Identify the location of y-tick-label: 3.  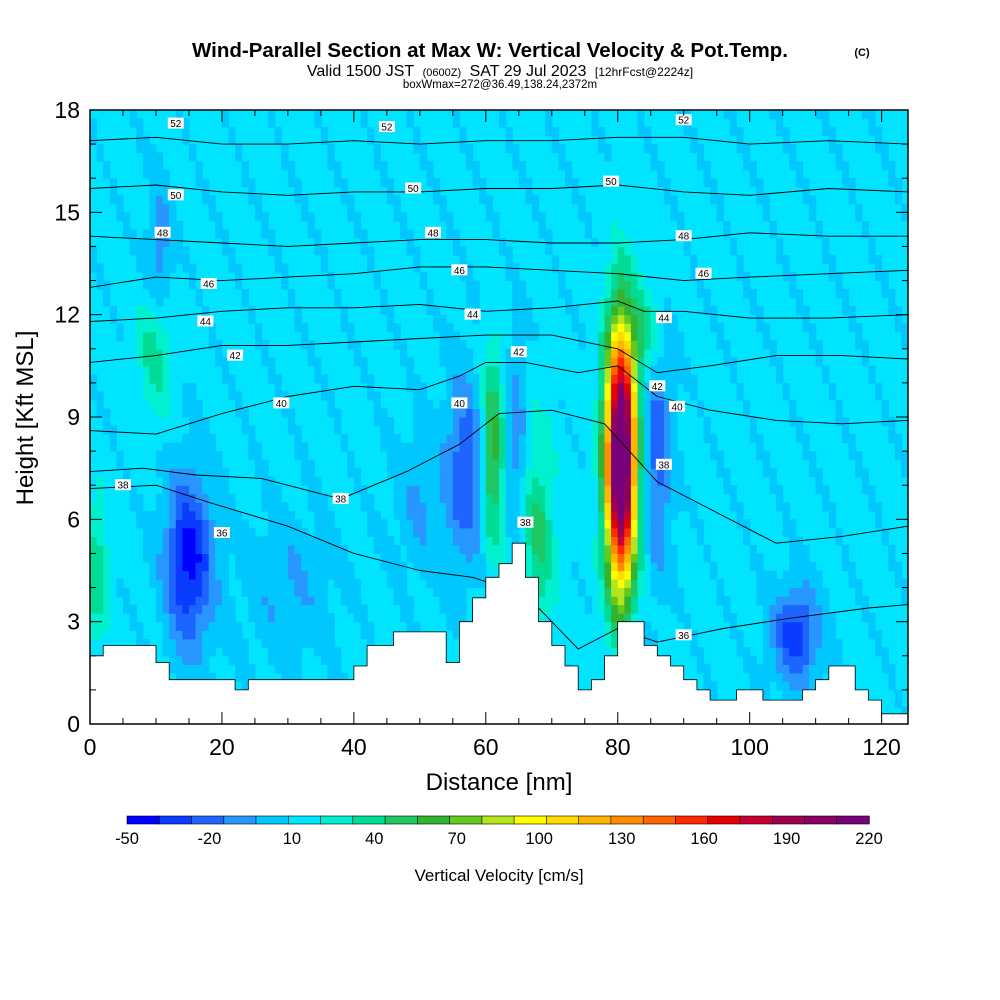
(73, 622).